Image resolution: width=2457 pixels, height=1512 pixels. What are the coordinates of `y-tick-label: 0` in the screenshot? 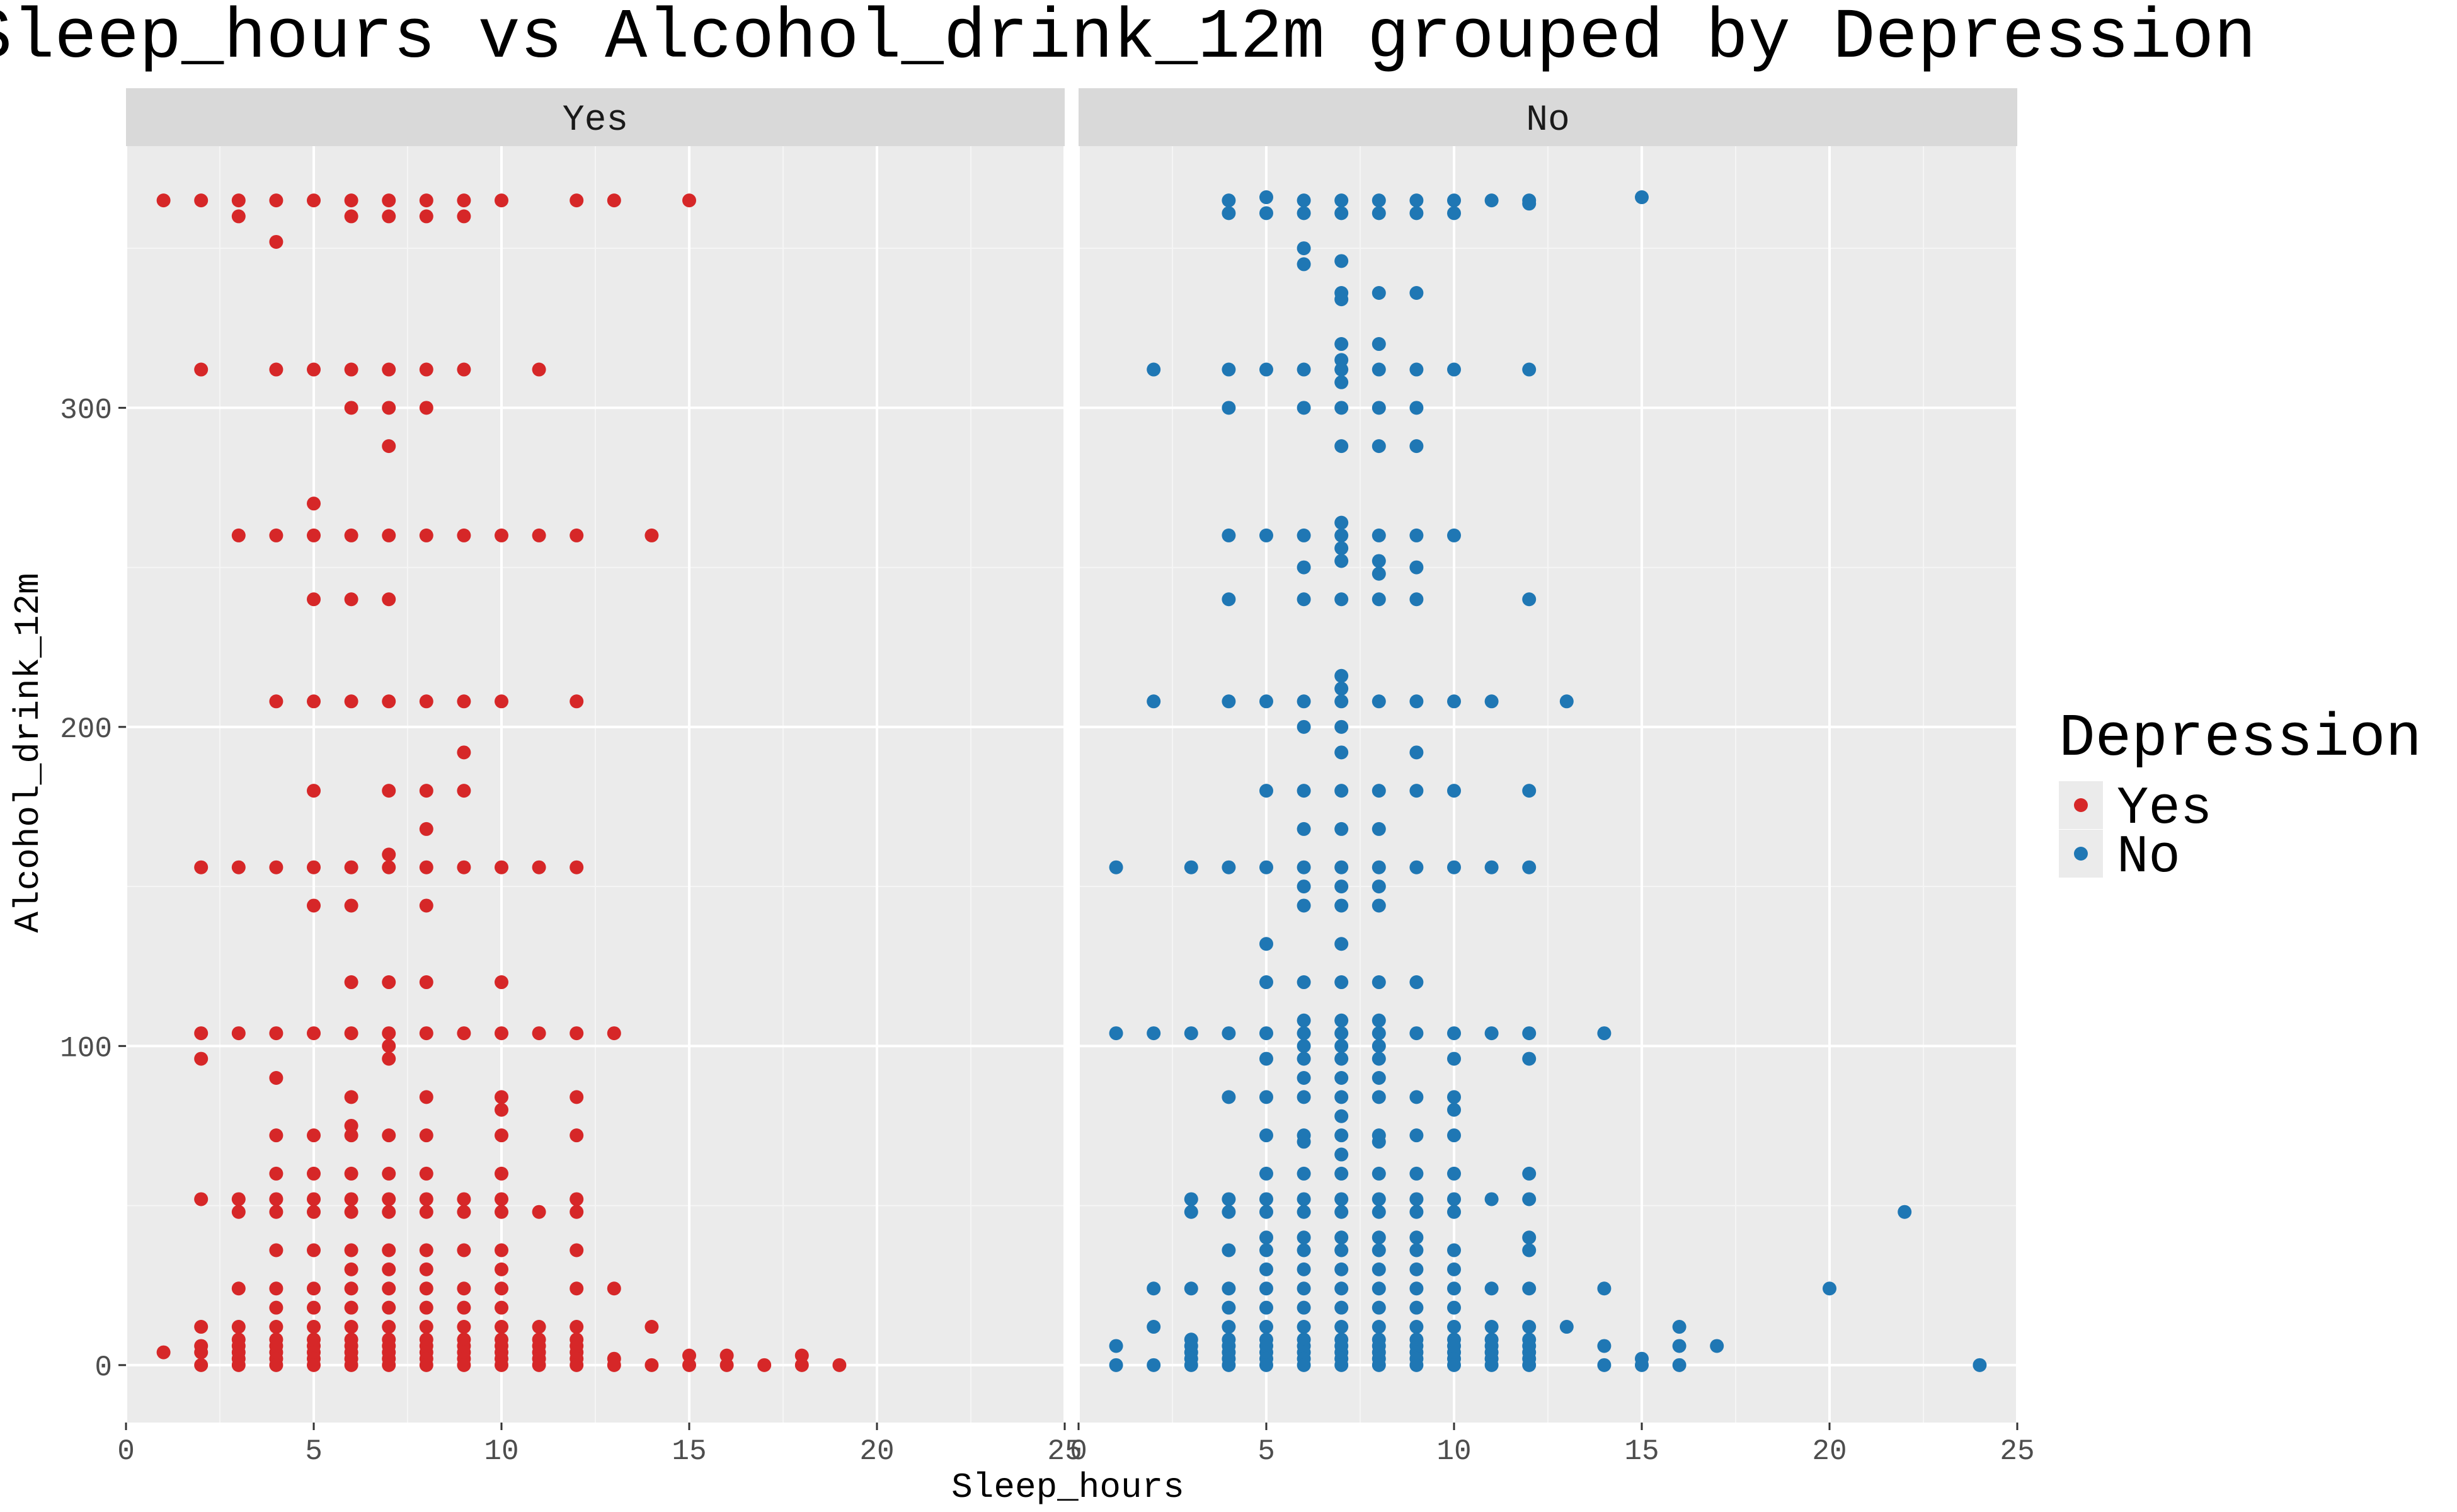 It's located at (103, 1367).